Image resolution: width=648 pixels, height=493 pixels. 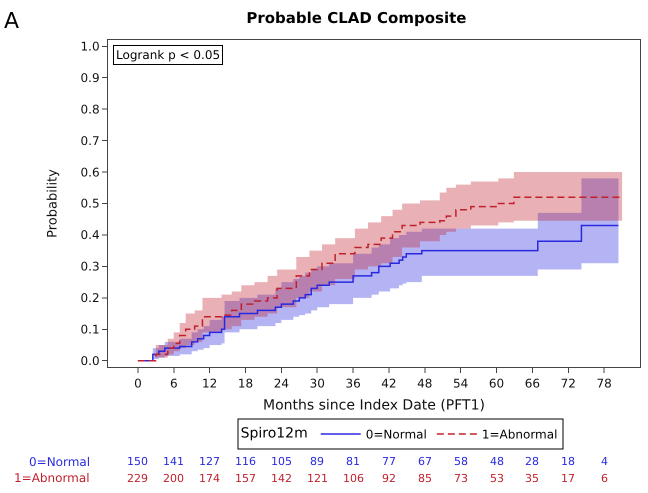 I want to click on text: 229, so click(x=137, y=478).